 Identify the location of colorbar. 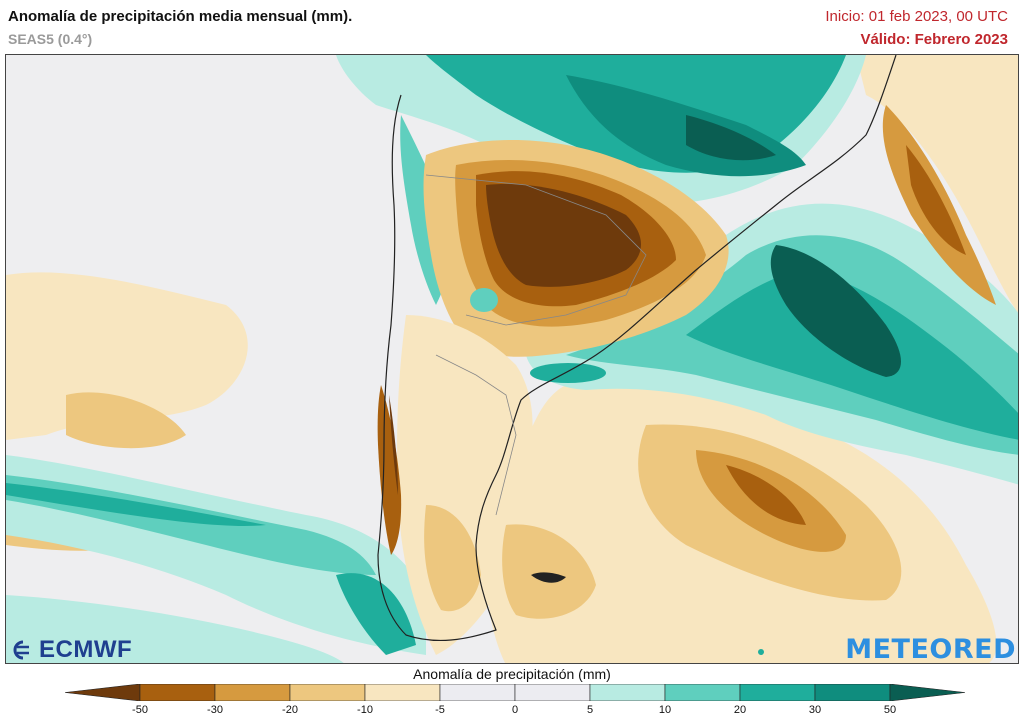
(515, 692).